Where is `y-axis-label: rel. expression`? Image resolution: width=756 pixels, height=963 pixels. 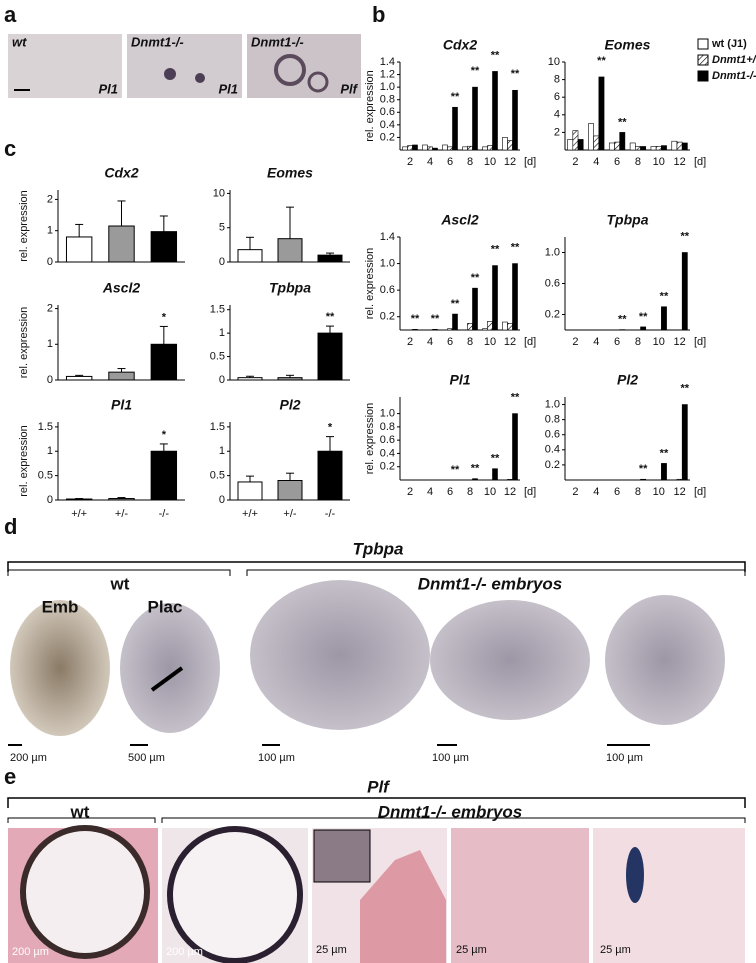 y-axis-label: rel. expression is located at coordinates (370, 106).